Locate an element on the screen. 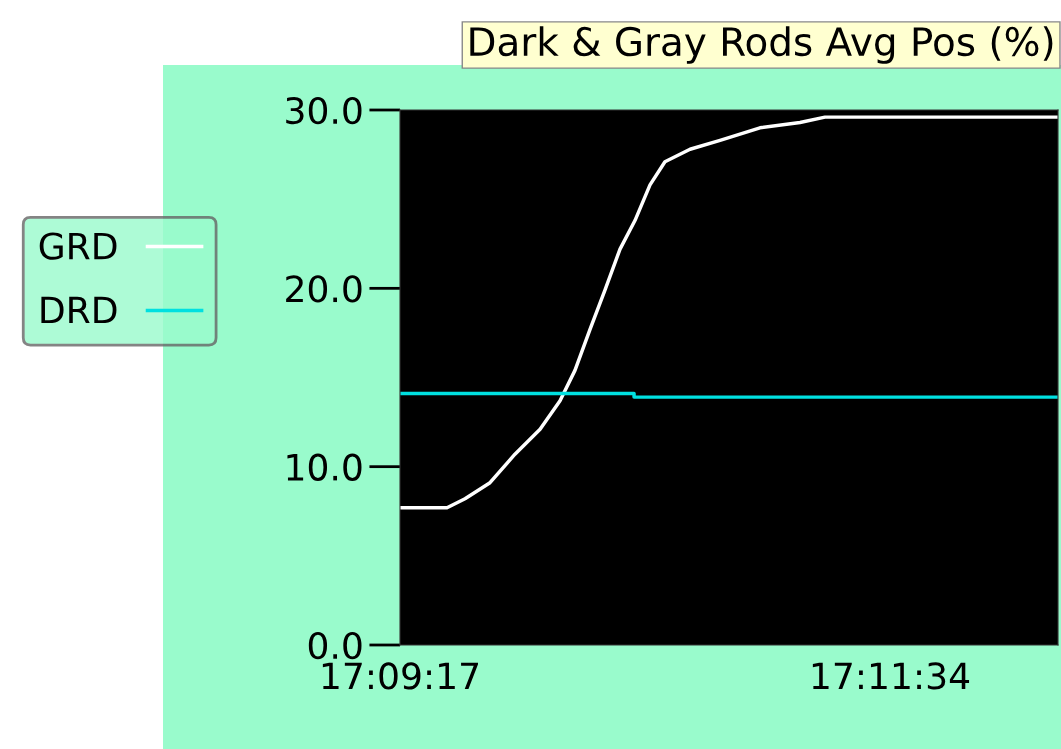 This screenshot has height=749, width=1061. legend-label: GRD is located at coordinates (78, 246).